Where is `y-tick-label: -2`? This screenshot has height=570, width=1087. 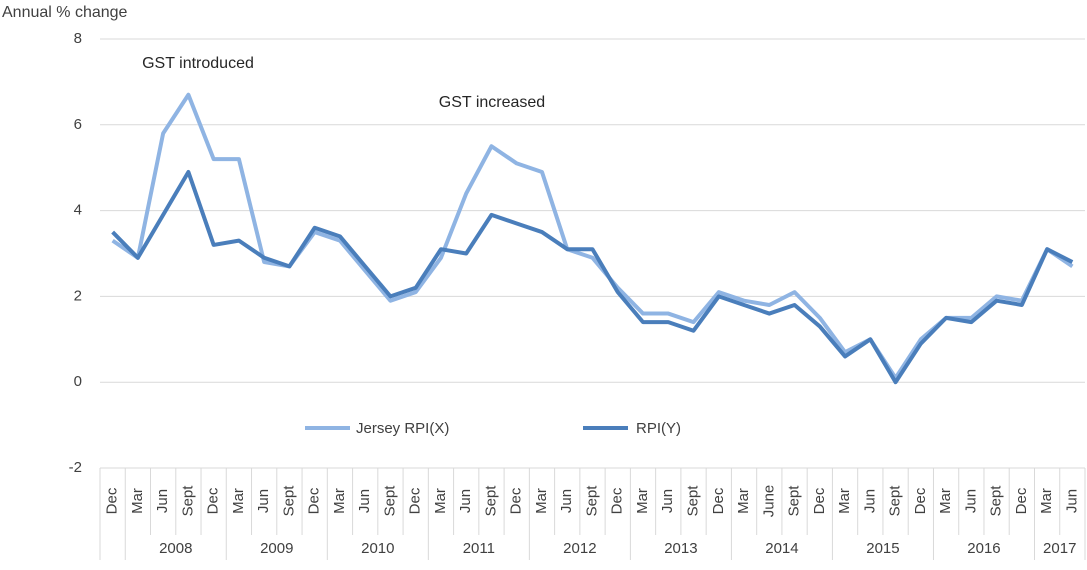
y-tick-label: -2 is located at coordinates (75, 467).